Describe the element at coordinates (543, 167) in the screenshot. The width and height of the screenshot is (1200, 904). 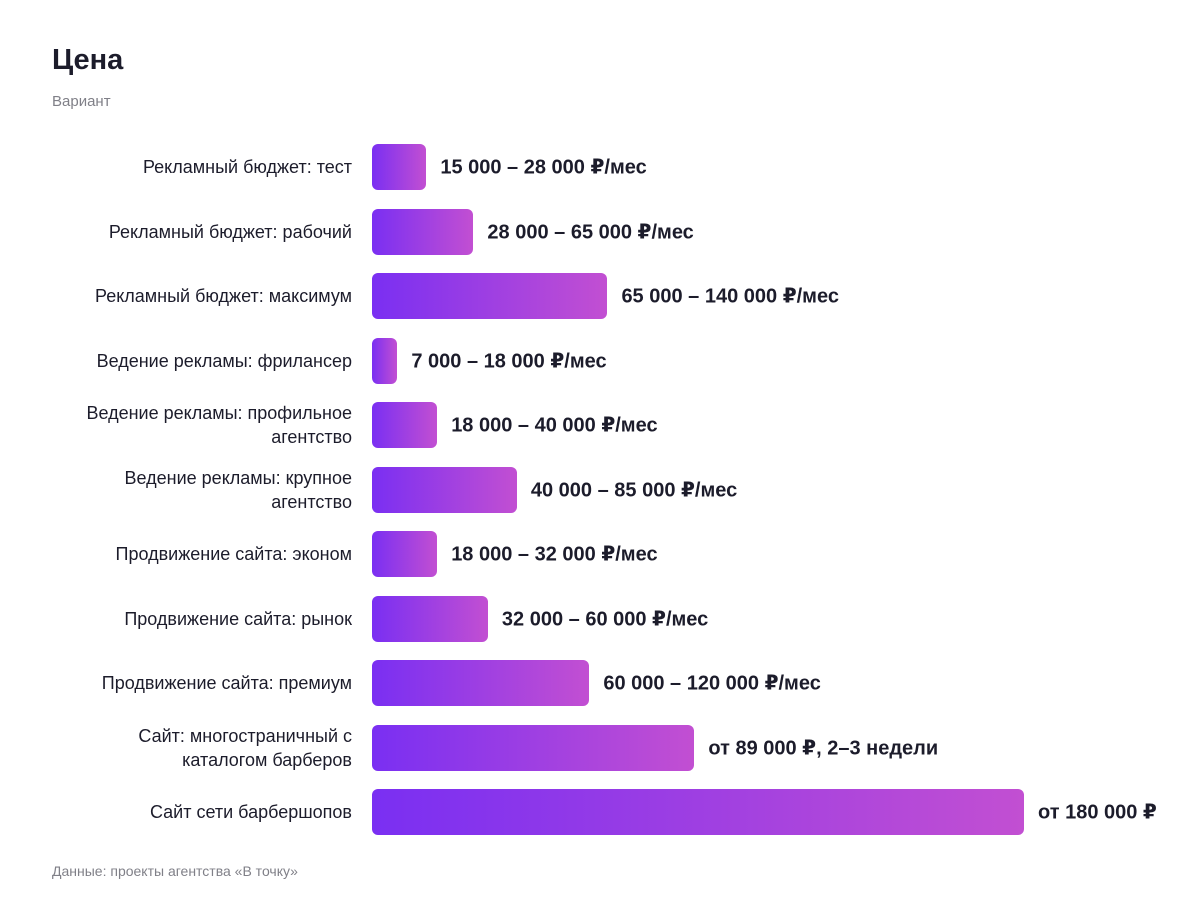
I see `value-label: 15 000 – 28 000 ₽/мес` at that location.